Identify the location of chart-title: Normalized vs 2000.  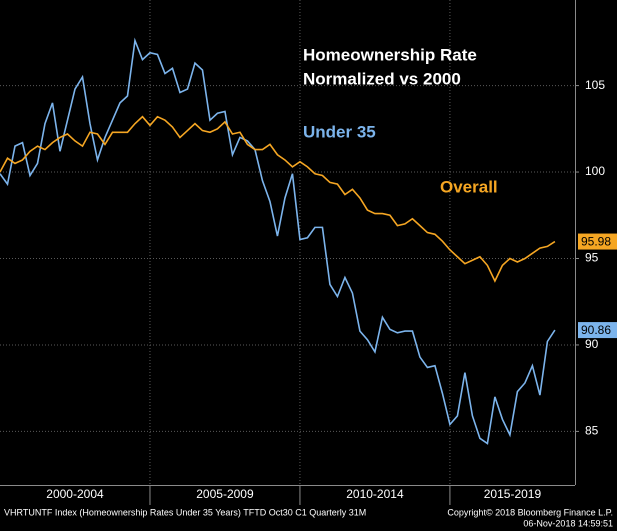
(382, 78).